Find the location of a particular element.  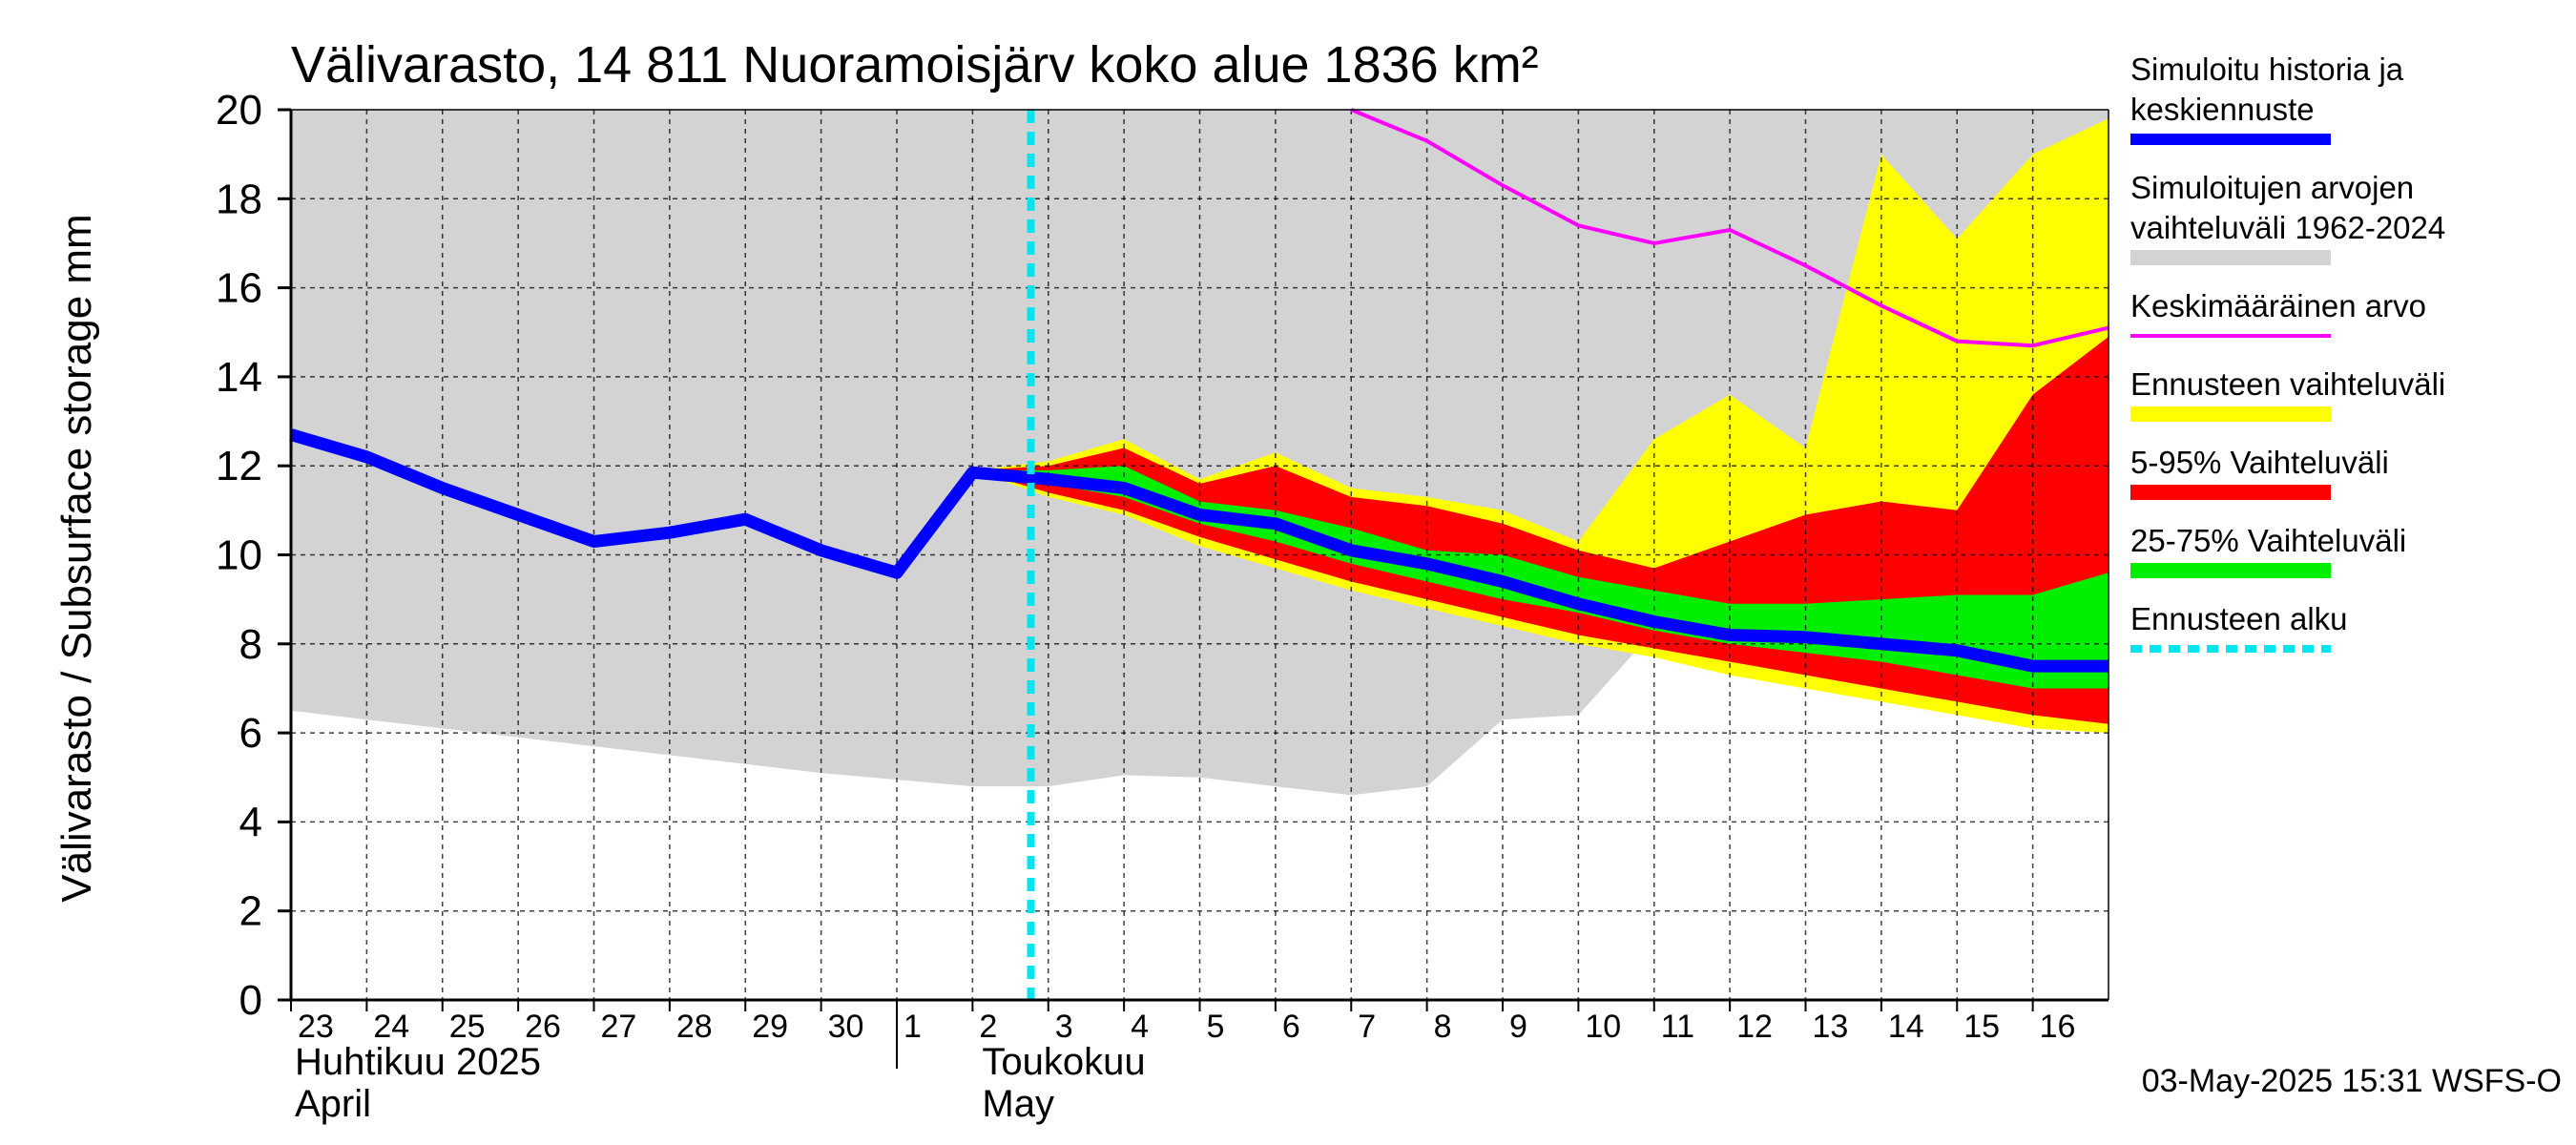

x-tick-label: 30 is located at coordinates (846, 1027).